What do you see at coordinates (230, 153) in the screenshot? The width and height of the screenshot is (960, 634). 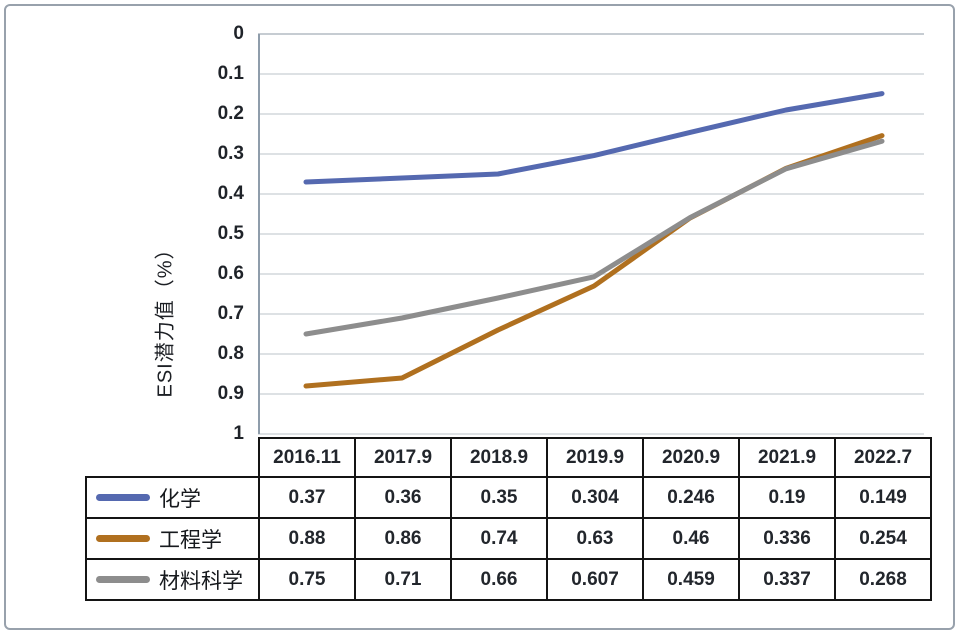 I see `y-tick: 0.3` at bounding box center [230, 153].